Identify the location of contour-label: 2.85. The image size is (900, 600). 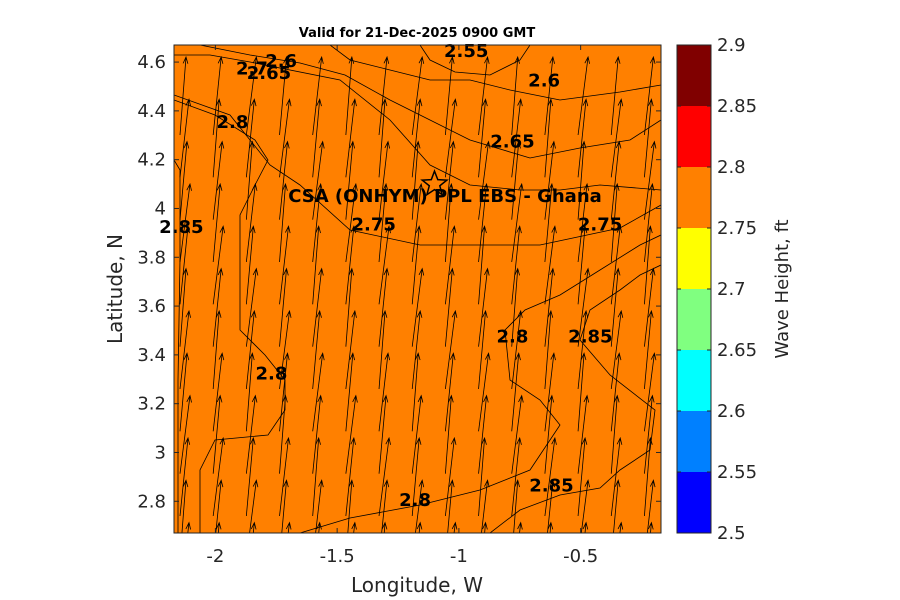
(590, 337).